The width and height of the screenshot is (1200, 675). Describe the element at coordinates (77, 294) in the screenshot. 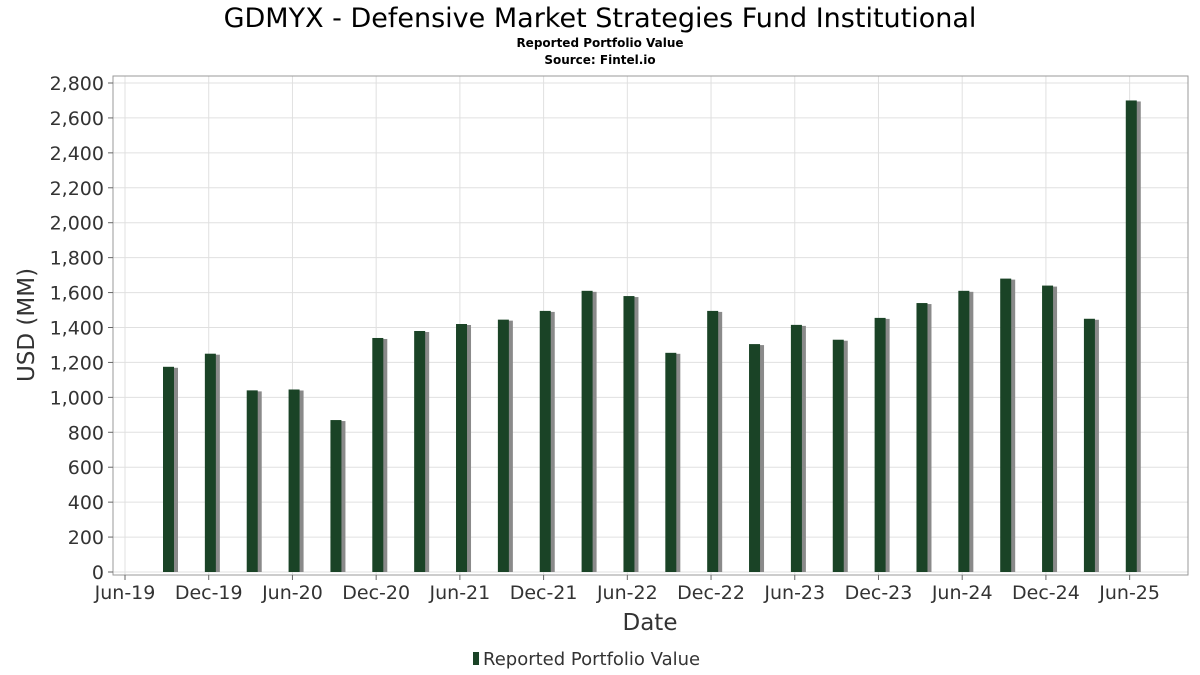

I see `y-tick-label: 1,600` at that location.